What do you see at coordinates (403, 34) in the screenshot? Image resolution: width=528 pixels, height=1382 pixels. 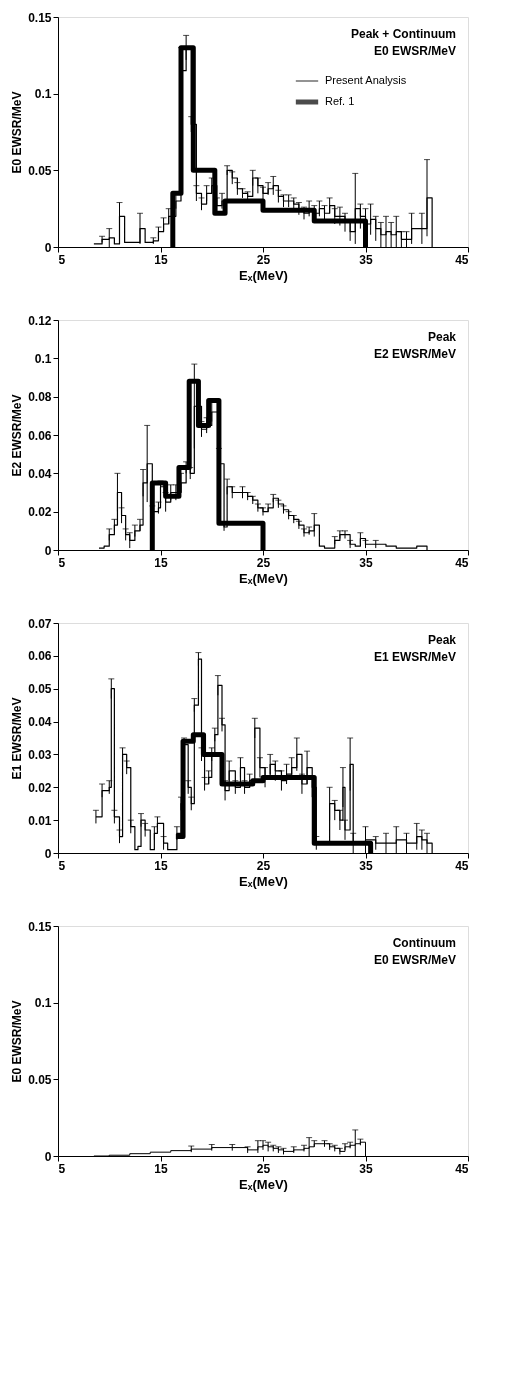 I see `annotation: Peak + Continuum` at bounding box center [403, 34].